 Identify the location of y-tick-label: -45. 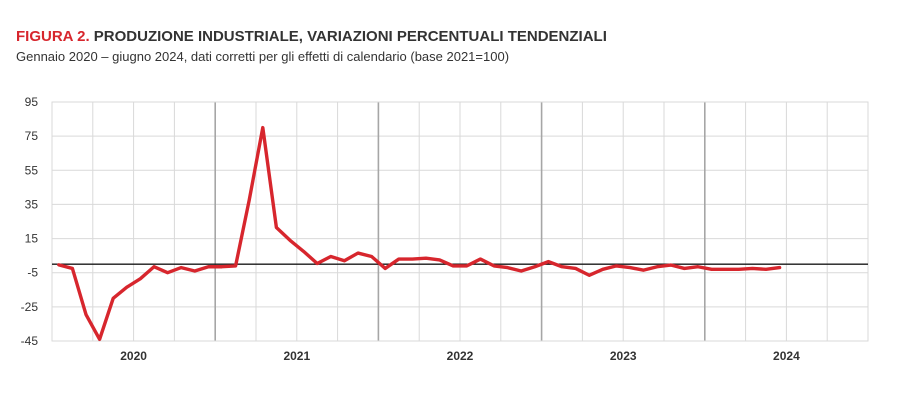
(30, 341).